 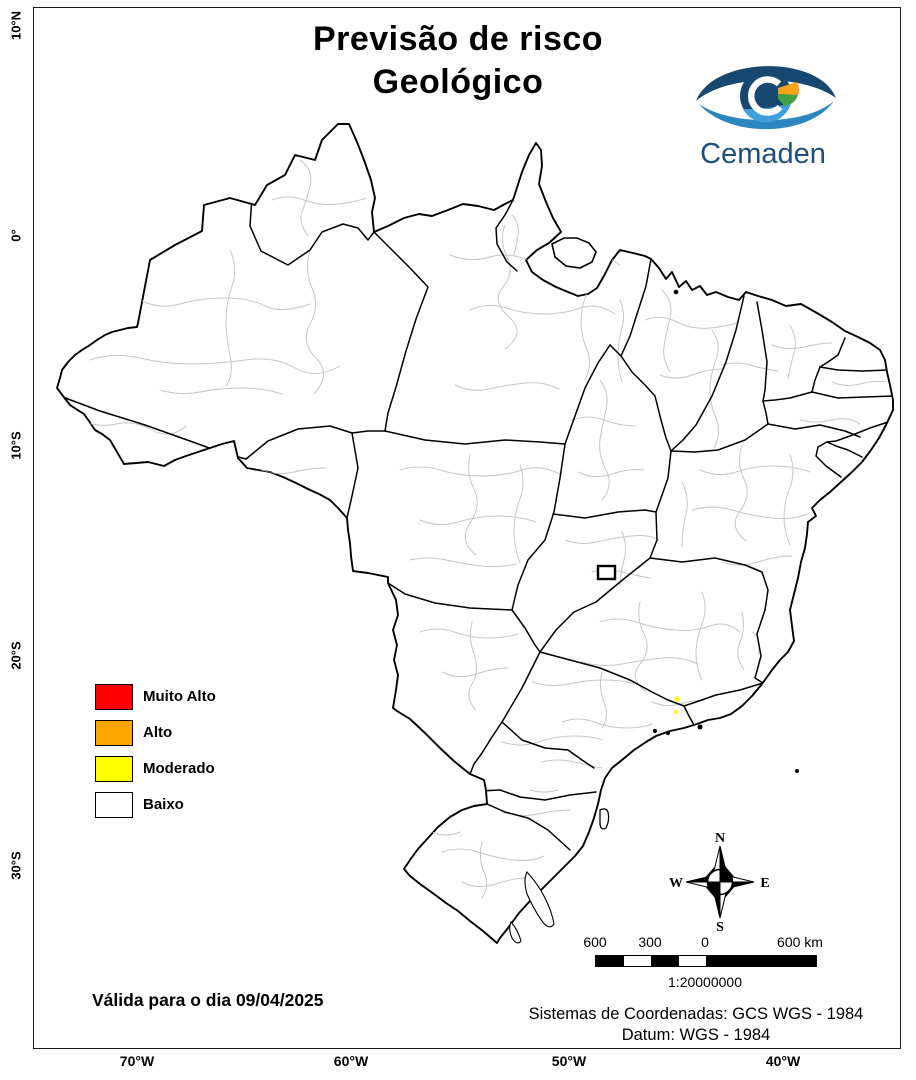 What do you see at coordinates (458, 61) in the screenshot?
I see `page-title: Previsão de risco Geológico` at bounding box center [458, 61].